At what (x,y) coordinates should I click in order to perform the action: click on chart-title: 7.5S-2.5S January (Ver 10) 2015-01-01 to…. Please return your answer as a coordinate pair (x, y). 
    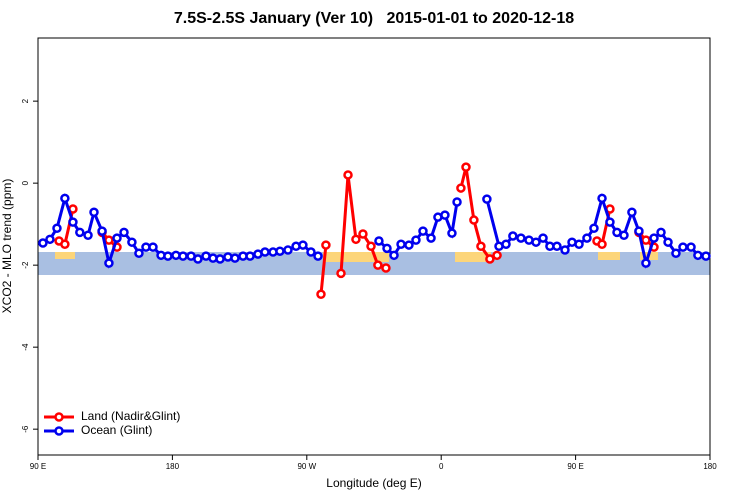
    Looking at the image, I should click on (374, 18).